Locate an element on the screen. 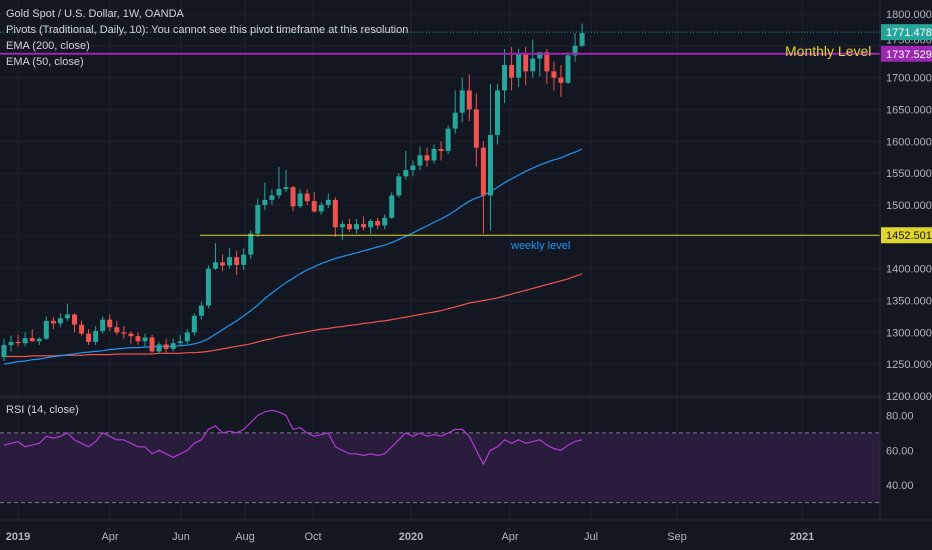 The image size is (932, 550). ema200-series is located at coordinates (293, 315).